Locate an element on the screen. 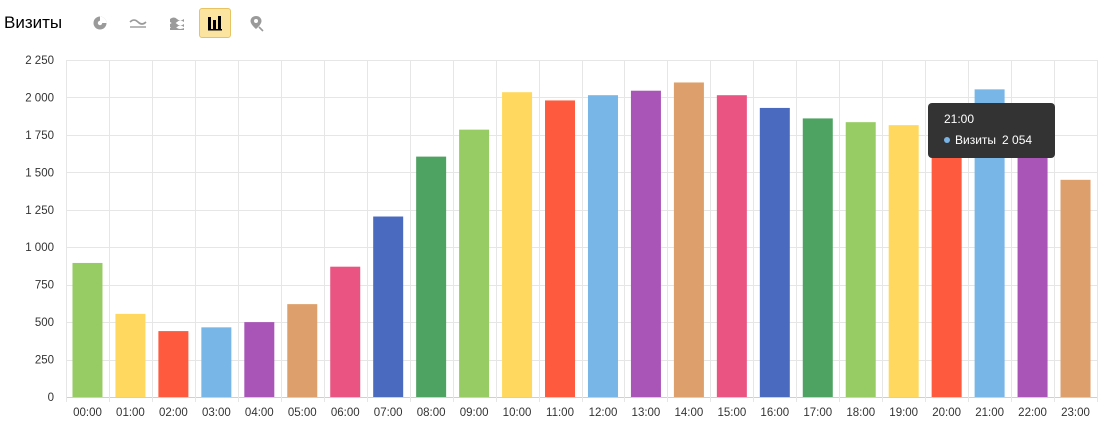 This screenshot has width=1099, height=441. line-chart-icon is located at coordinates (138, 23).